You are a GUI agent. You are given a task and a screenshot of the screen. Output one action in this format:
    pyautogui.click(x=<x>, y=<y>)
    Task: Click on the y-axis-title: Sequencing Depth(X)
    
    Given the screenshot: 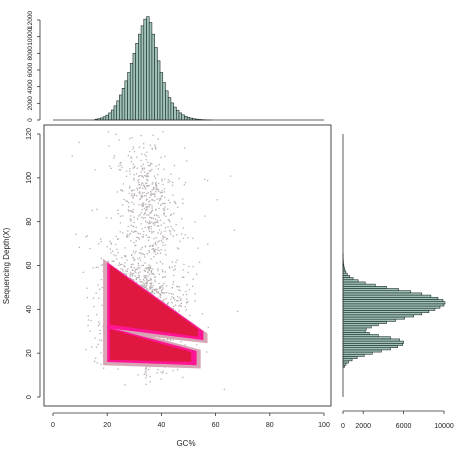 What is the action you would take?
    pyautogui.click(x=6, y=265)
    